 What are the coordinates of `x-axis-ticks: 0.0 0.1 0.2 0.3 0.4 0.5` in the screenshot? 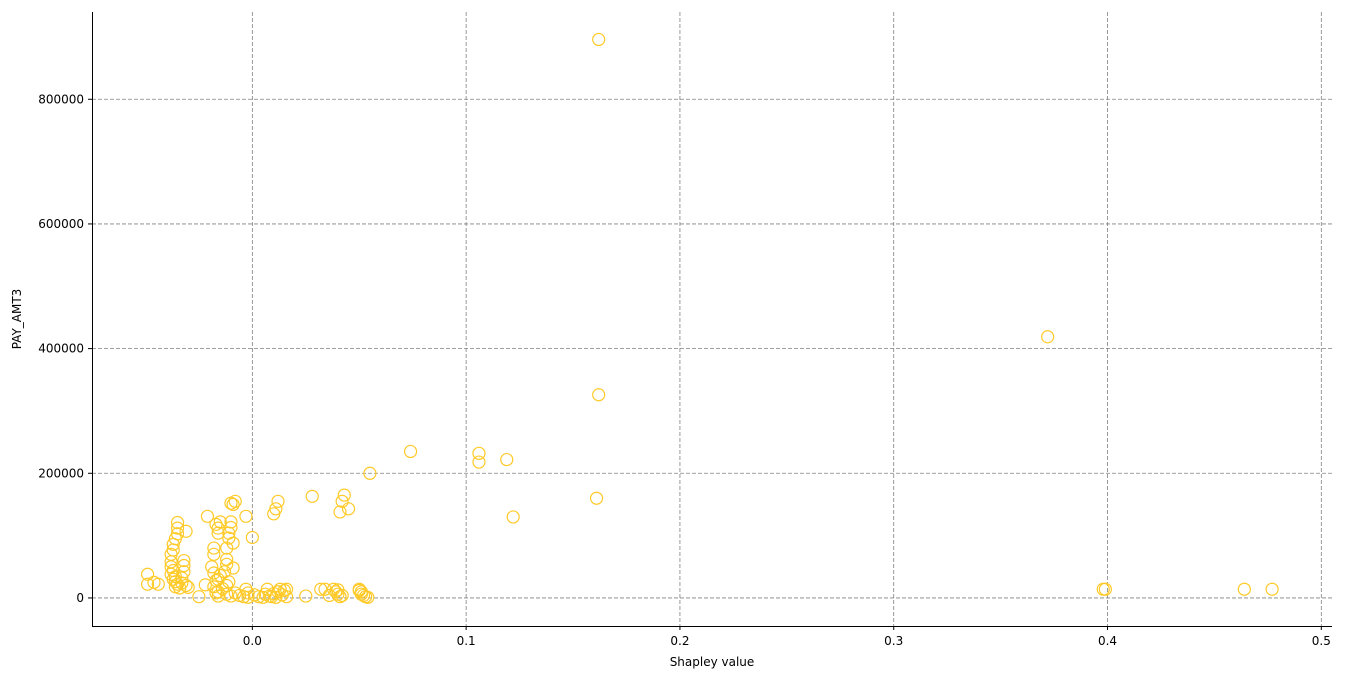 It's located at (787, 637).